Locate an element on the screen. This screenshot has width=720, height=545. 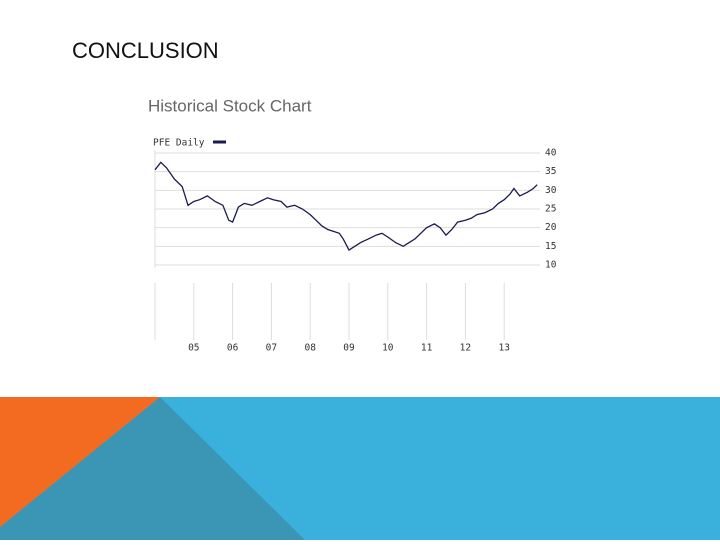
x-tick-label: 08 is located at coordinates (310, 348).